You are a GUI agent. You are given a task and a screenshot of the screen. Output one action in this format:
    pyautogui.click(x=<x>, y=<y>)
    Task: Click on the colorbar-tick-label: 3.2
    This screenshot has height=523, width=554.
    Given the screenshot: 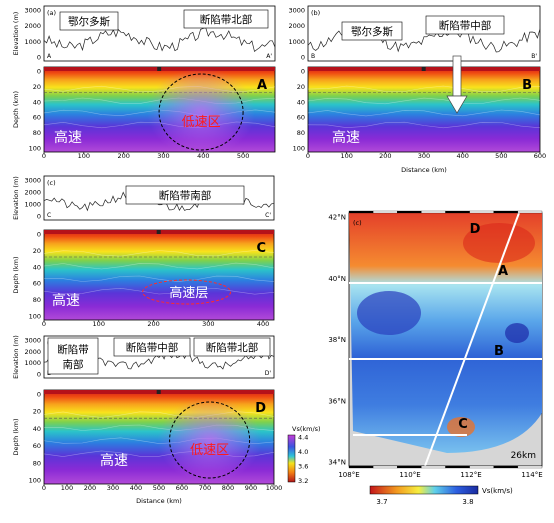 What is the action you would take?
    pyautogui.click(x=303, y=481)
    